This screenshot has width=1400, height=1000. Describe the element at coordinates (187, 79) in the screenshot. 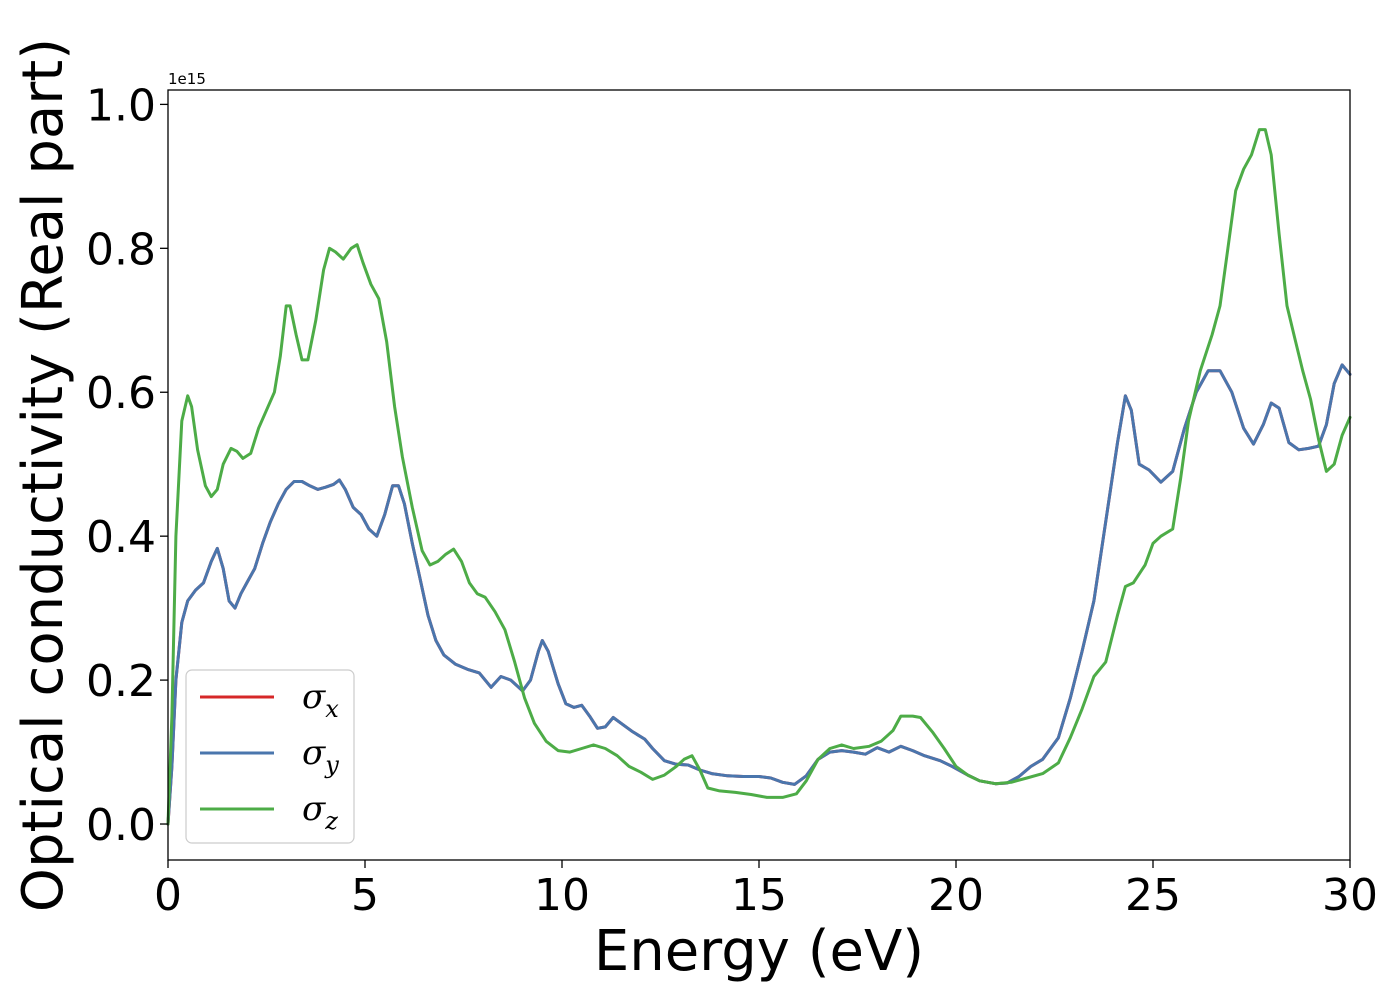

I see `y-offset-label: 1e15` at that location.